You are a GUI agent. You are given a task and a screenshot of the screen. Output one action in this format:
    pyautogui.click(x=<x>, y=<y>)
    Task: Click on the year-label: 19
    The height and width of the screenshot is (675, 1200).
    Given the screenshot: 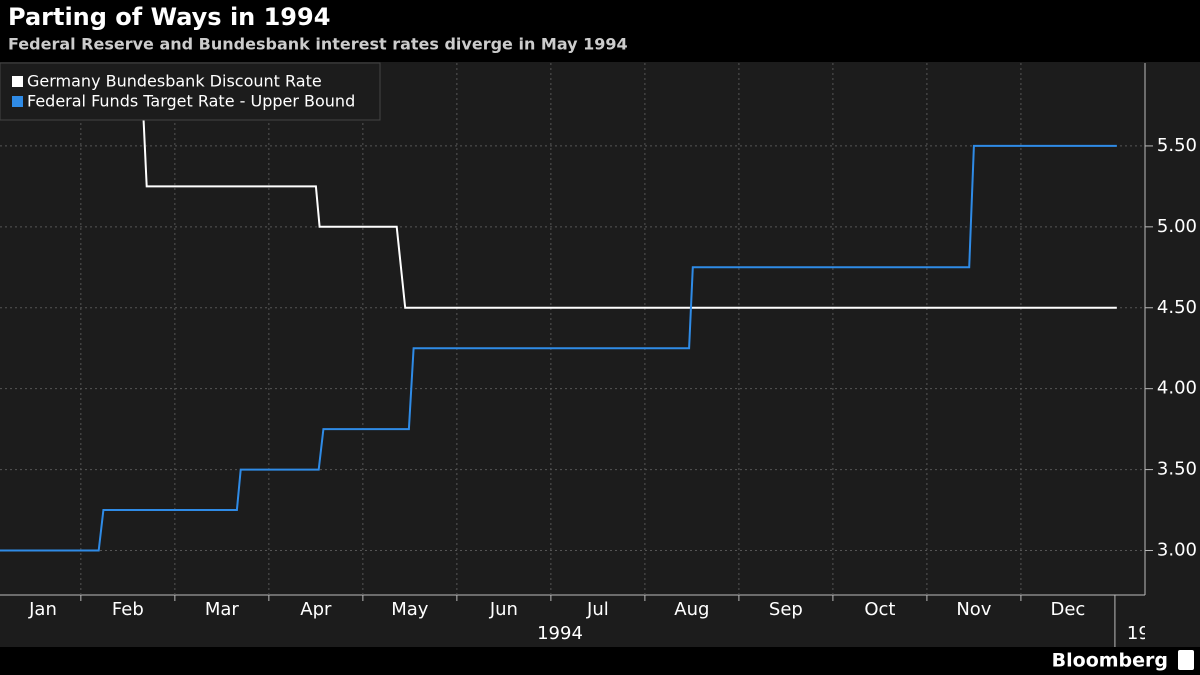 What is the action you would take?
    pyautogui.click(x=1138, y=633)
    